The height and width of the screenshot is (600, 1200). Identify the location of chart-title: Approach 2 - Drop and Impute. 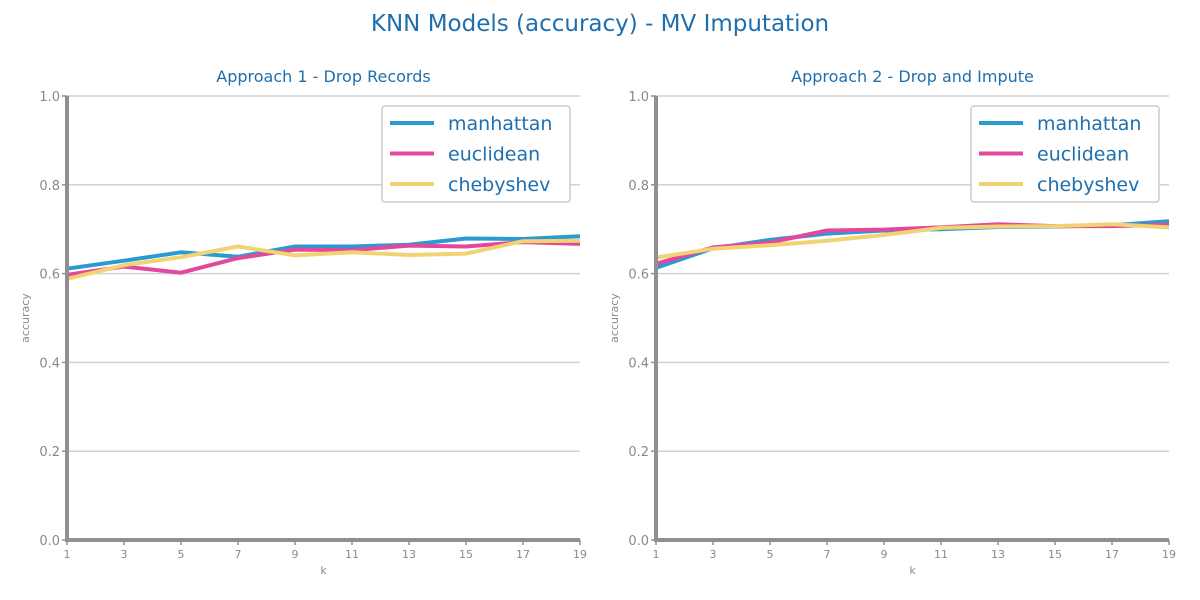
(912, 76).